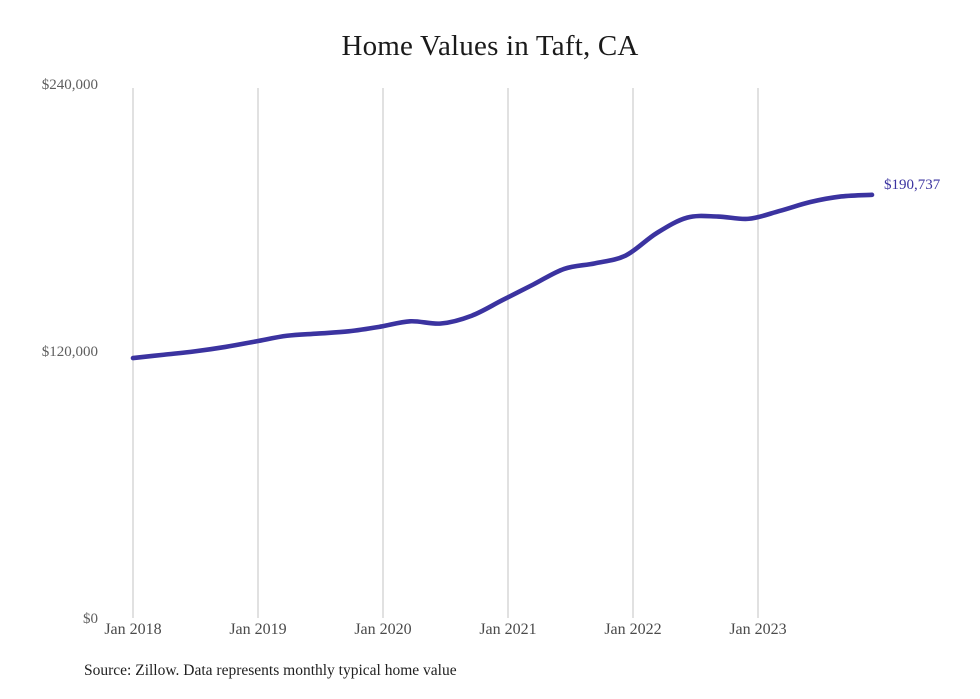 Image resolution: width=980 pixels, height=699 pixels. Describe the element at coordinates (69, 352) in the screenshot. I see `y-axis-tick-120000: $120,000` at that location.